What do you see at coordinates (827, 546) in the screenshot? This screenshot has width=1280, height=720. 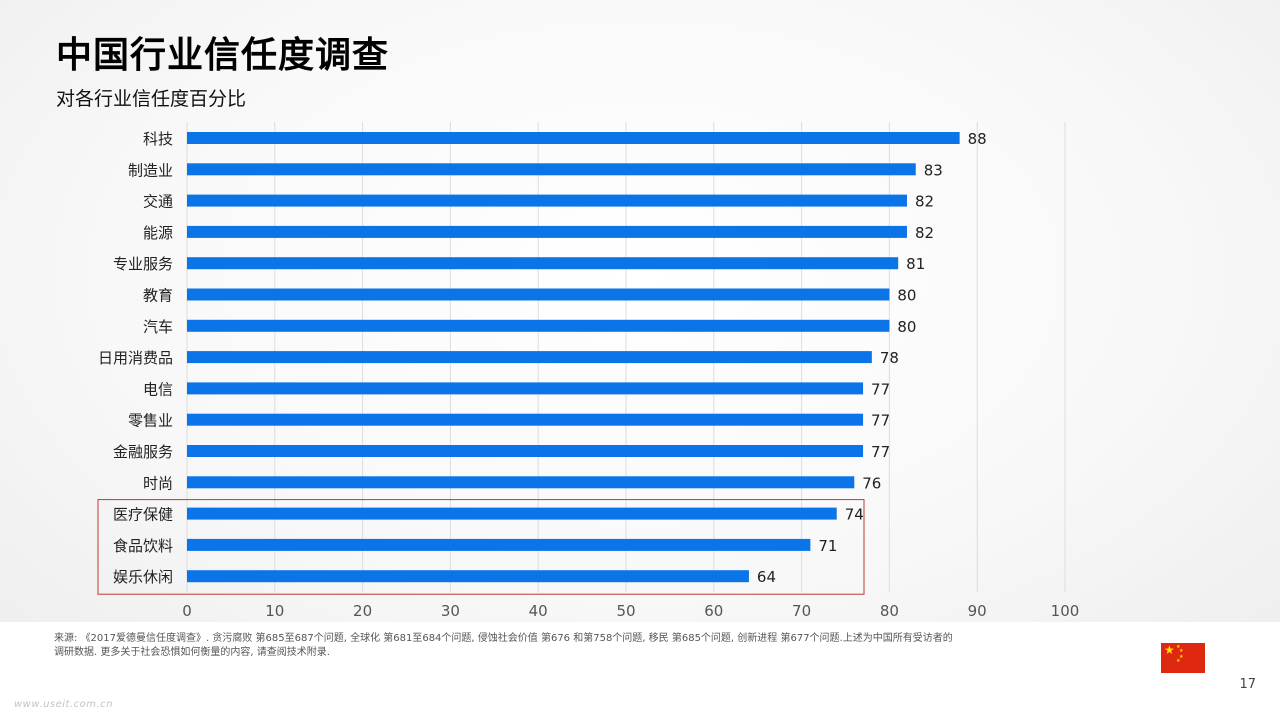 I see `value-label: 71` at bounding box center [827, 546].